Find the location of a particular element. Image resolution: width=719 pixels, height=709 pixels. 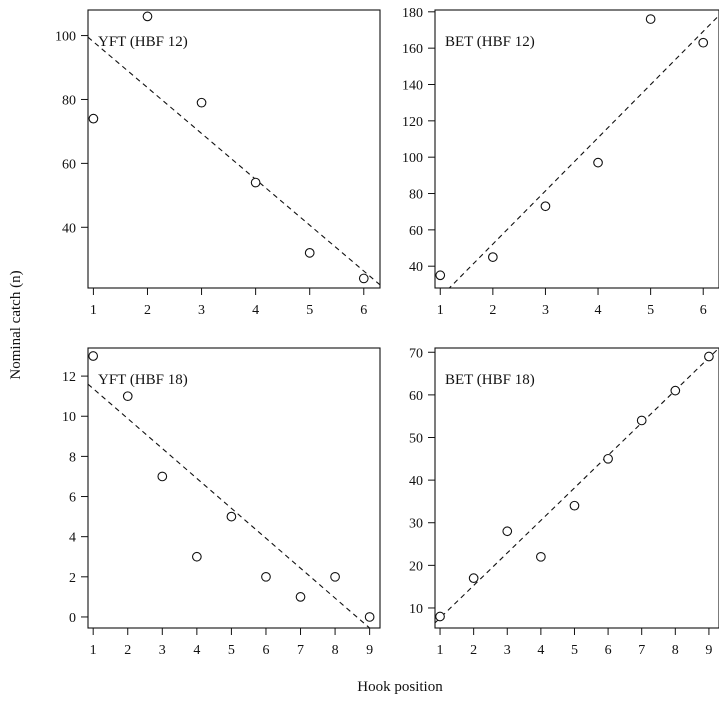

y-tick-label: 70 is located at coordinates (416, 353).